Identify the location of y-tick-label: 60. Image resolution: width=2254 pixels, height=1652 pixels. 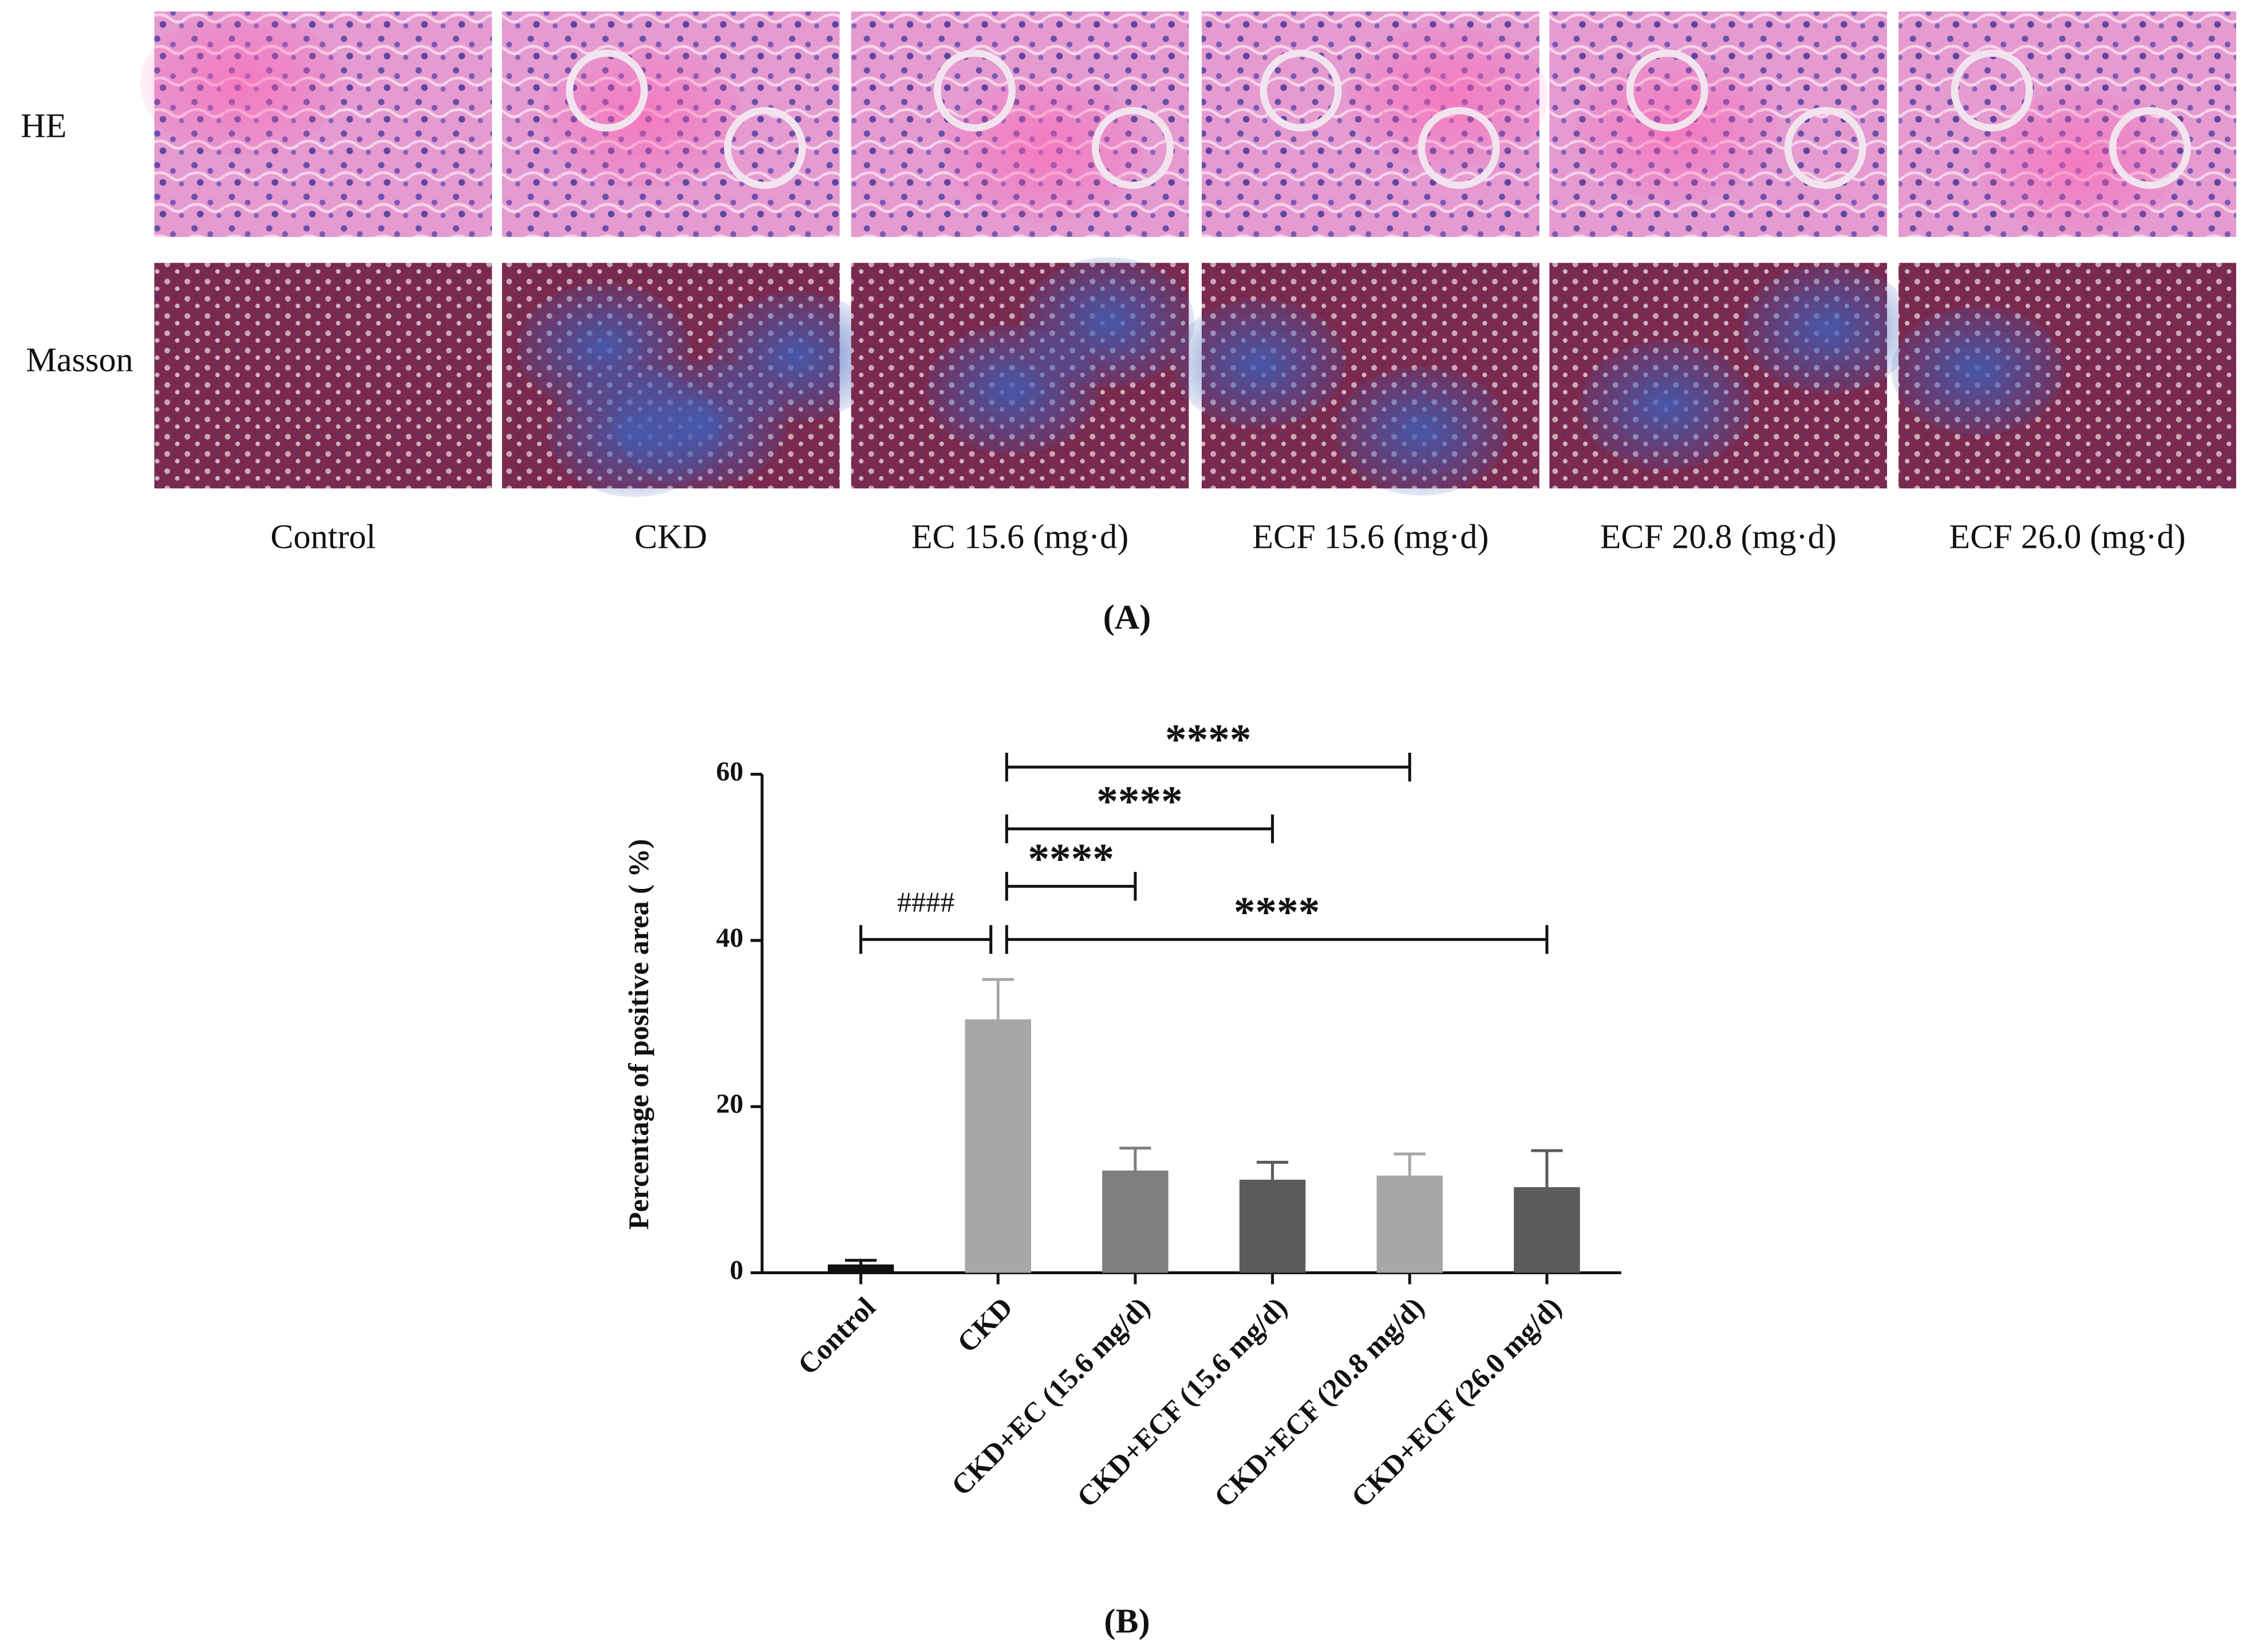
(730, 772).